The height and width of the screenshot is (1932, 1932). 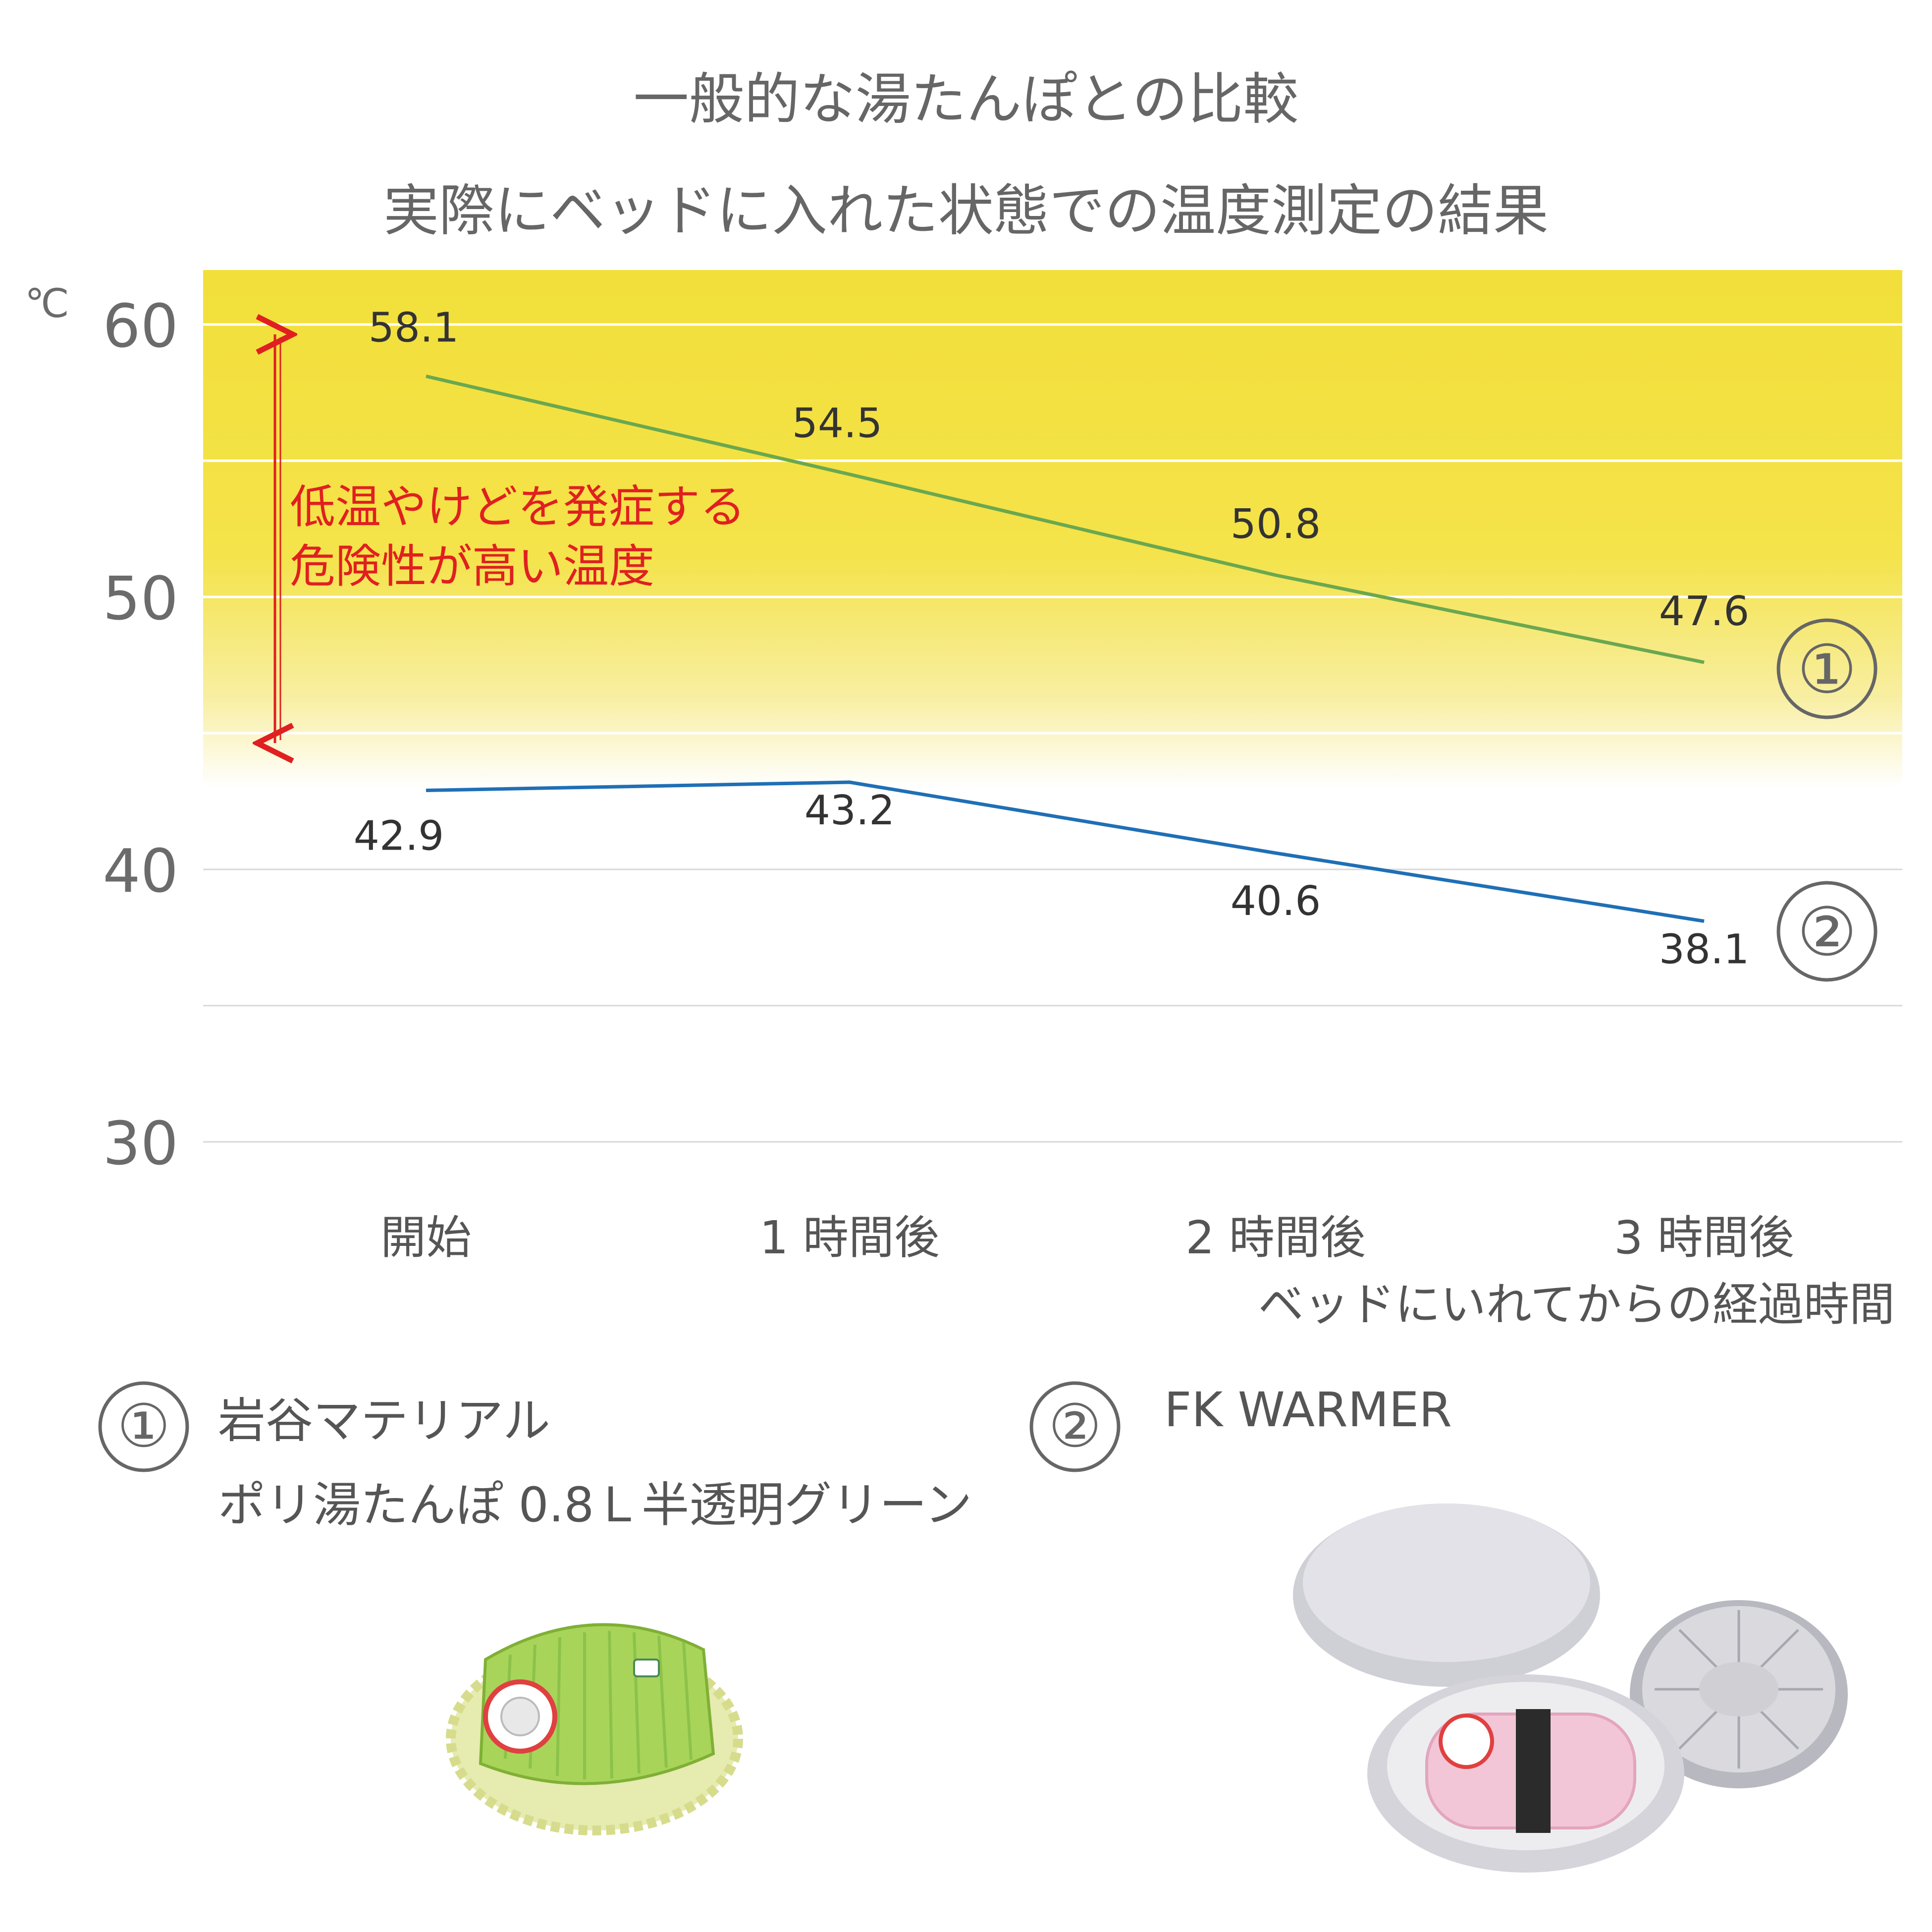 I want to click on x-axis-title: ベッドにいれてからの経過時間, so click(x=1577, y=1304).